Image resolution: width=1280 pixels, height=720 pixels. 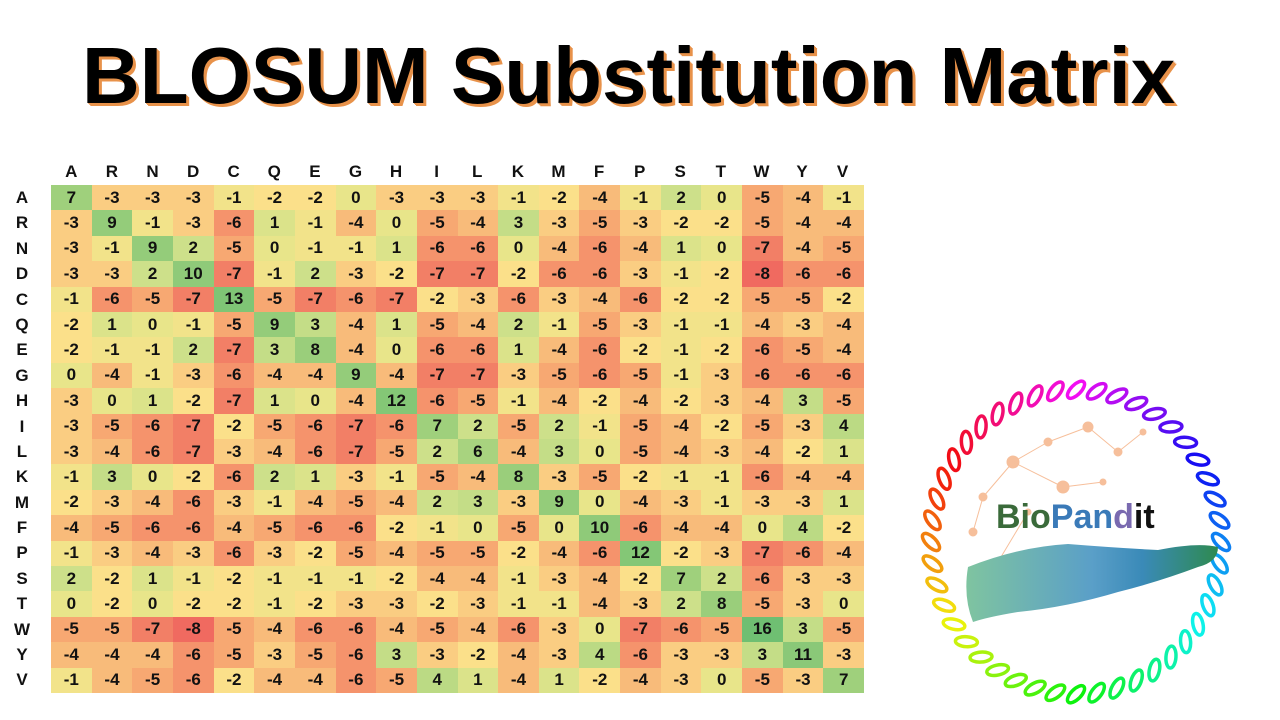 I want to click on cell-E-Y: -5, so click(x=803, y=350).